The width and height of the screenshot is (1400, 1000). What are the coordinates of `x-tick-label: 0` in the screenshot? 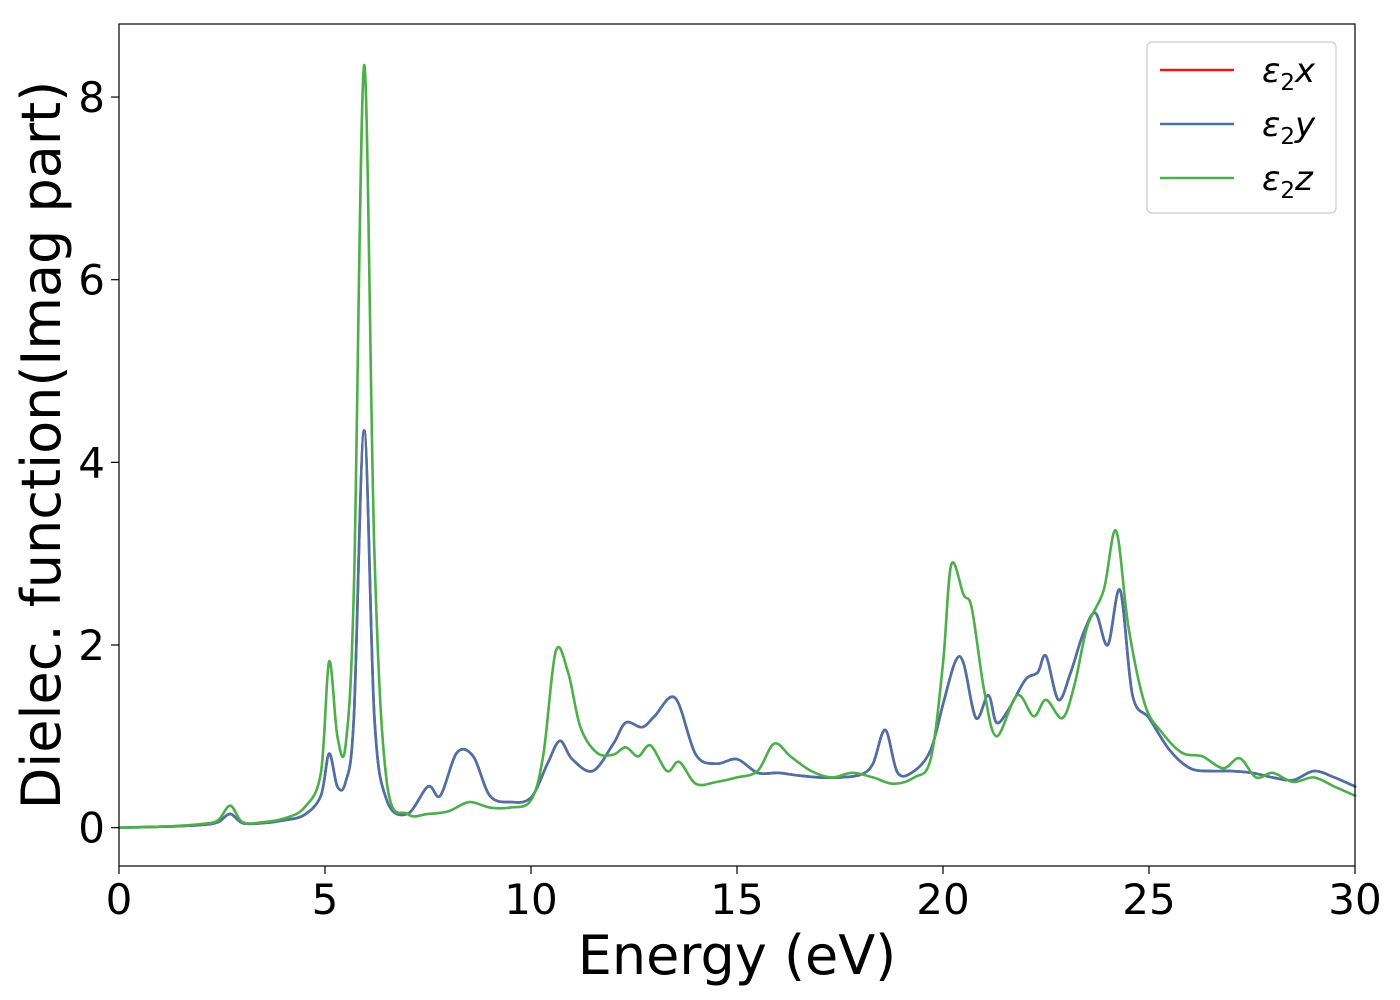 It's located at (119, 899).